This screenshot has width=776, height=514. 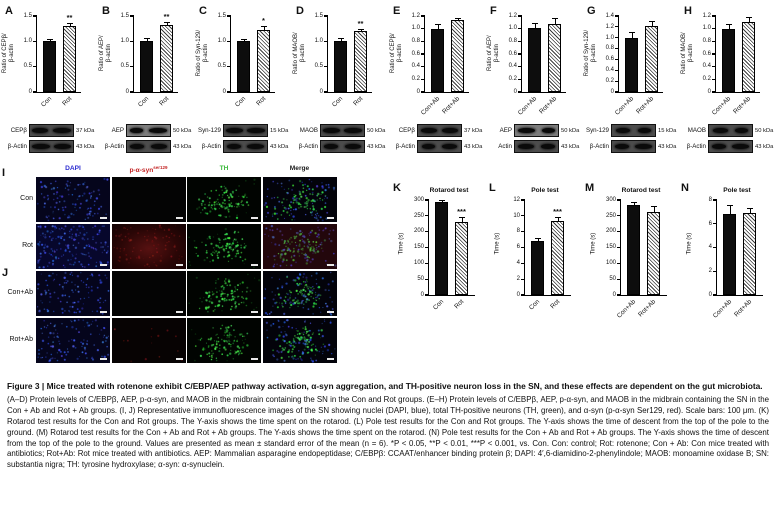 I want to click on y-tick-label: 0.4, so click(x=512, y=66).